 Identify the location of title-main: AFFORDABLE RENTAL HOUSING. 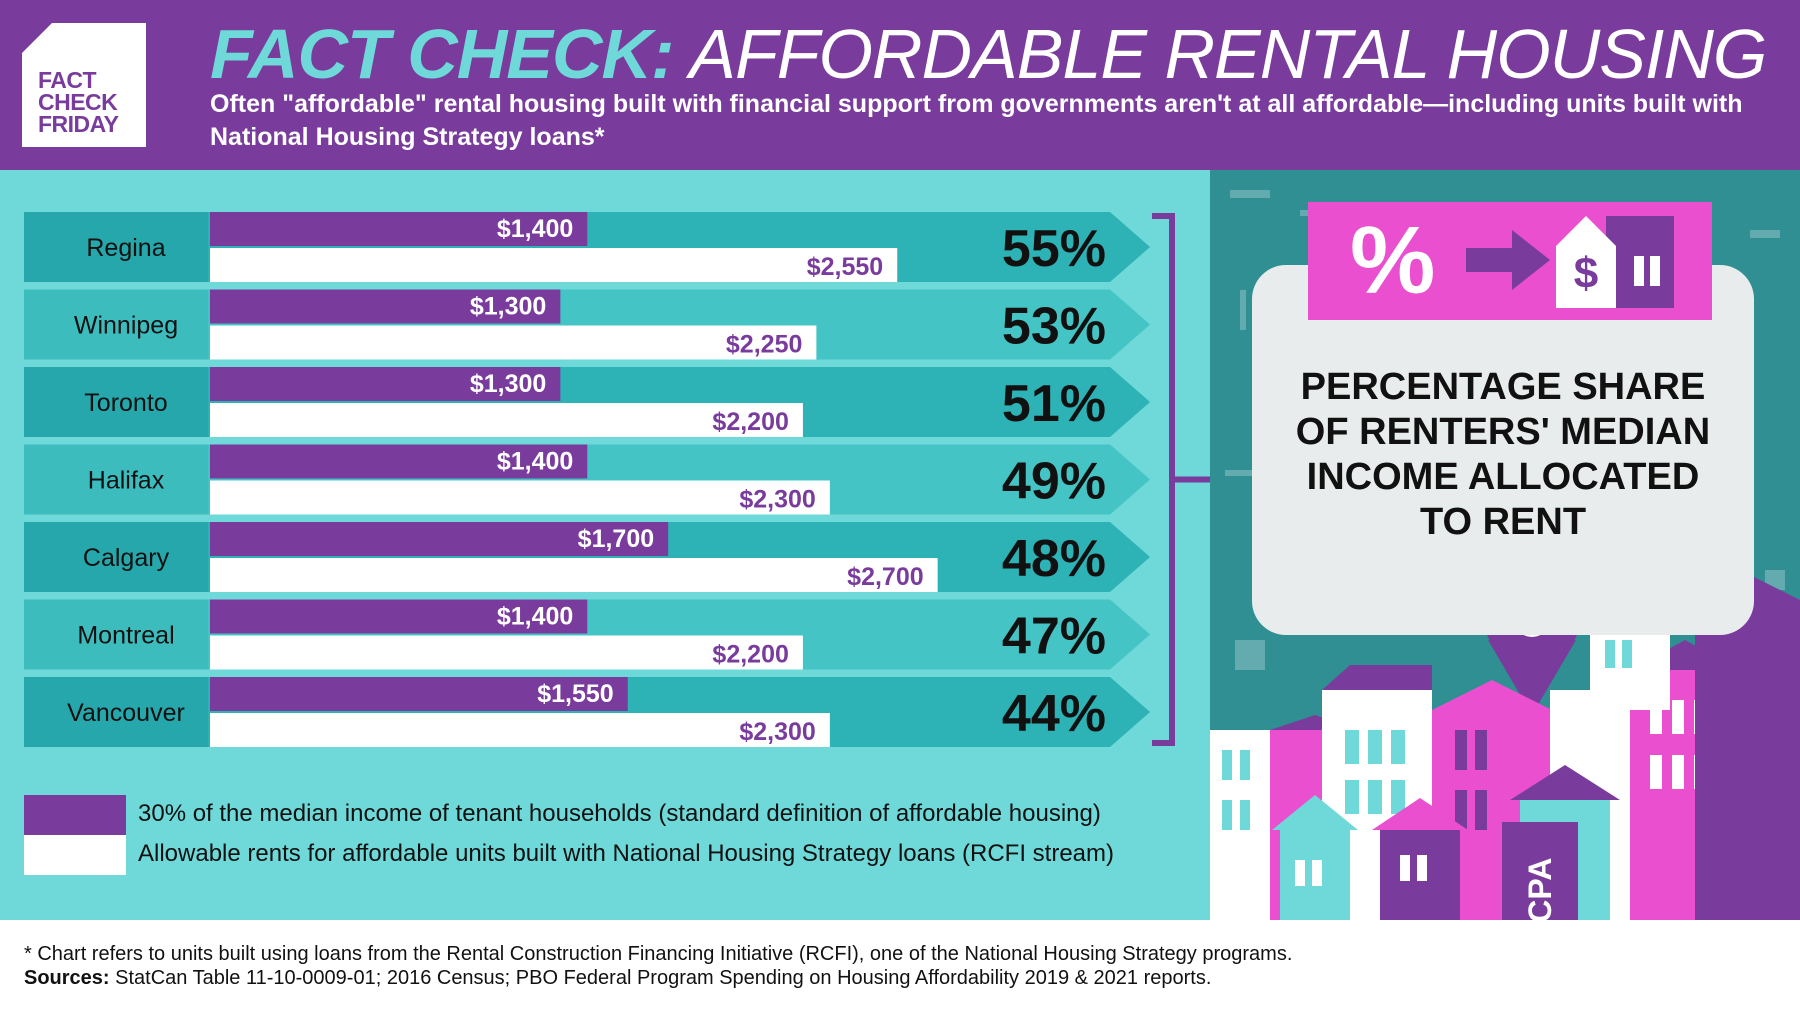
(1228, 54).